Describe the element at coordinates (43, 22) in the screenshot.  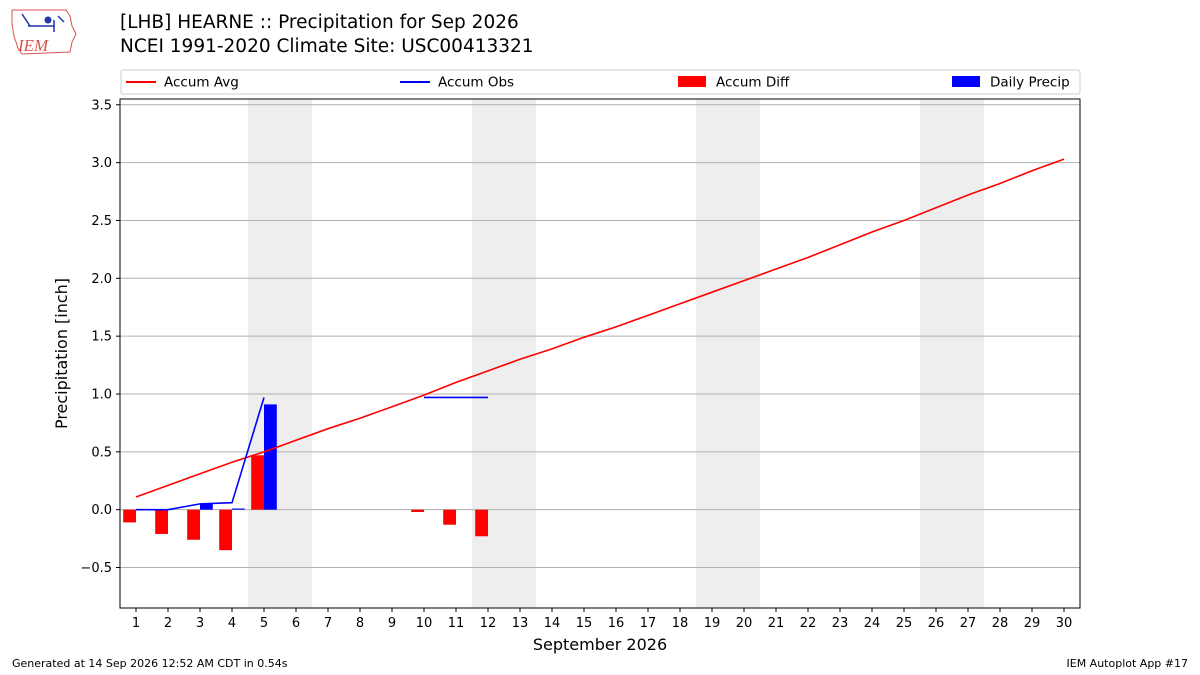
I see `weather-station-icon` at that location.